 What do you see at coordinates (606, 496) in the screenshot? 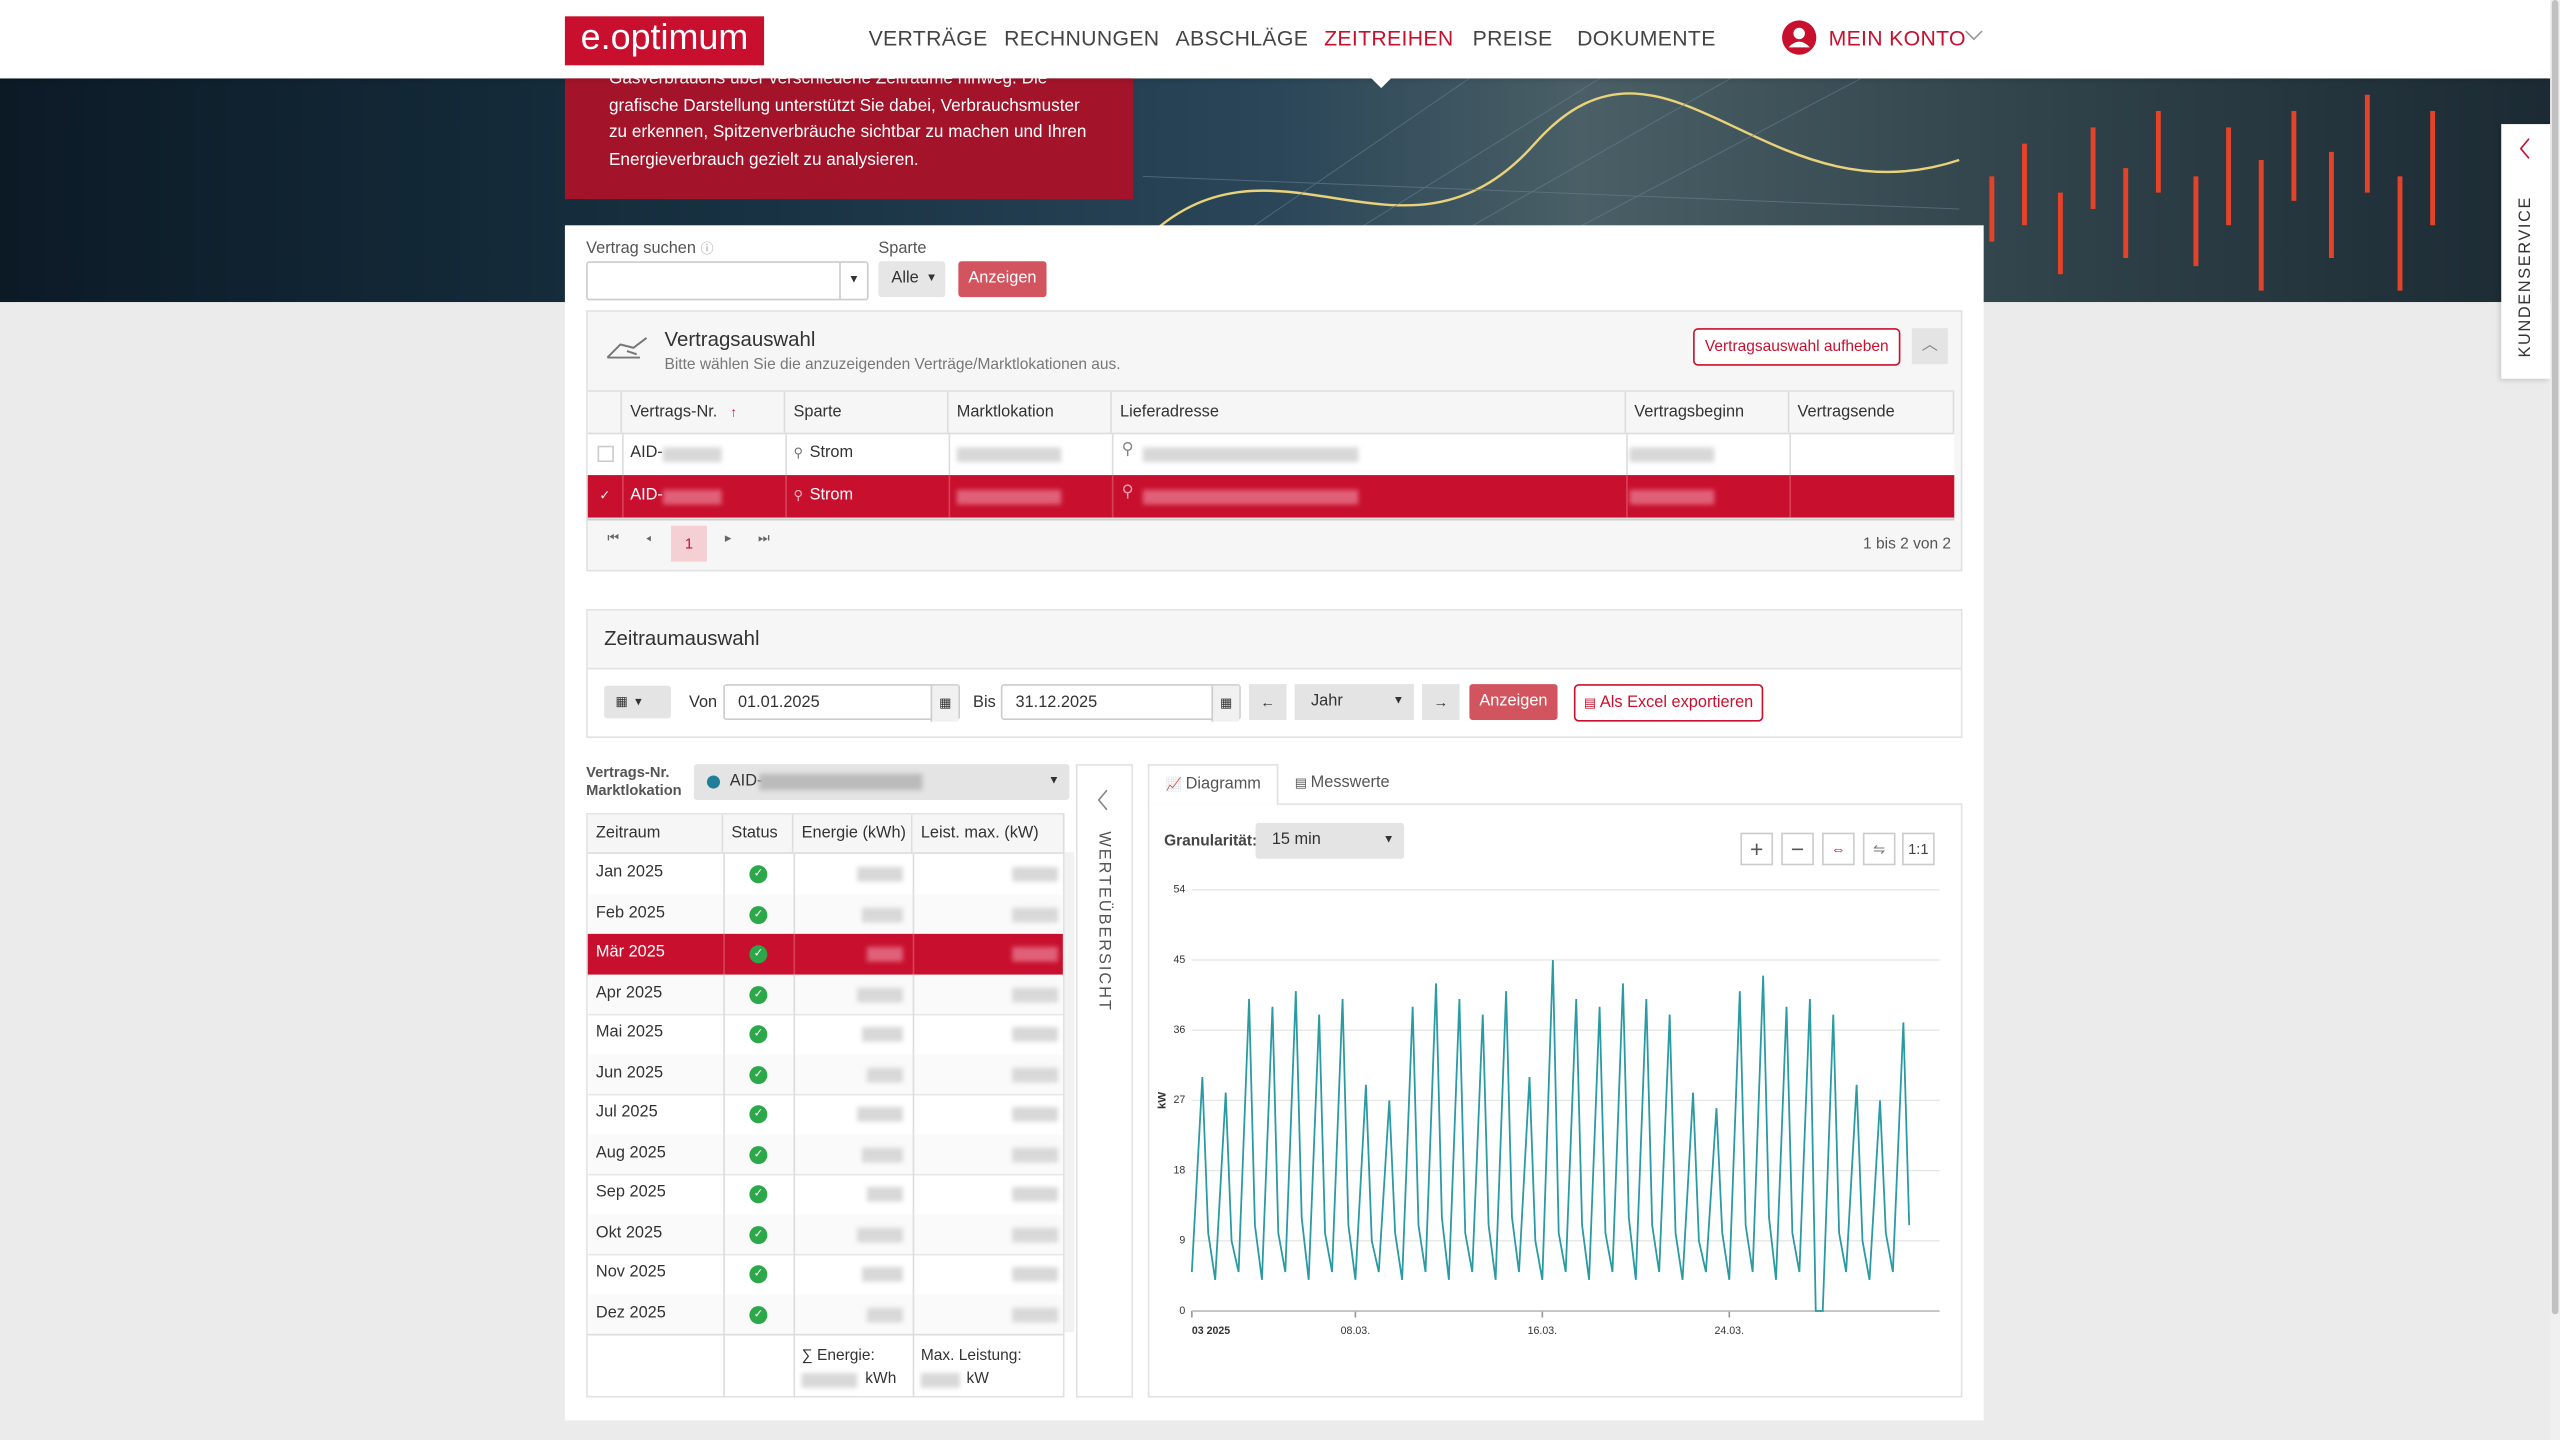
I see `row-checkbox: ✓` at bounding box center [606, 496].